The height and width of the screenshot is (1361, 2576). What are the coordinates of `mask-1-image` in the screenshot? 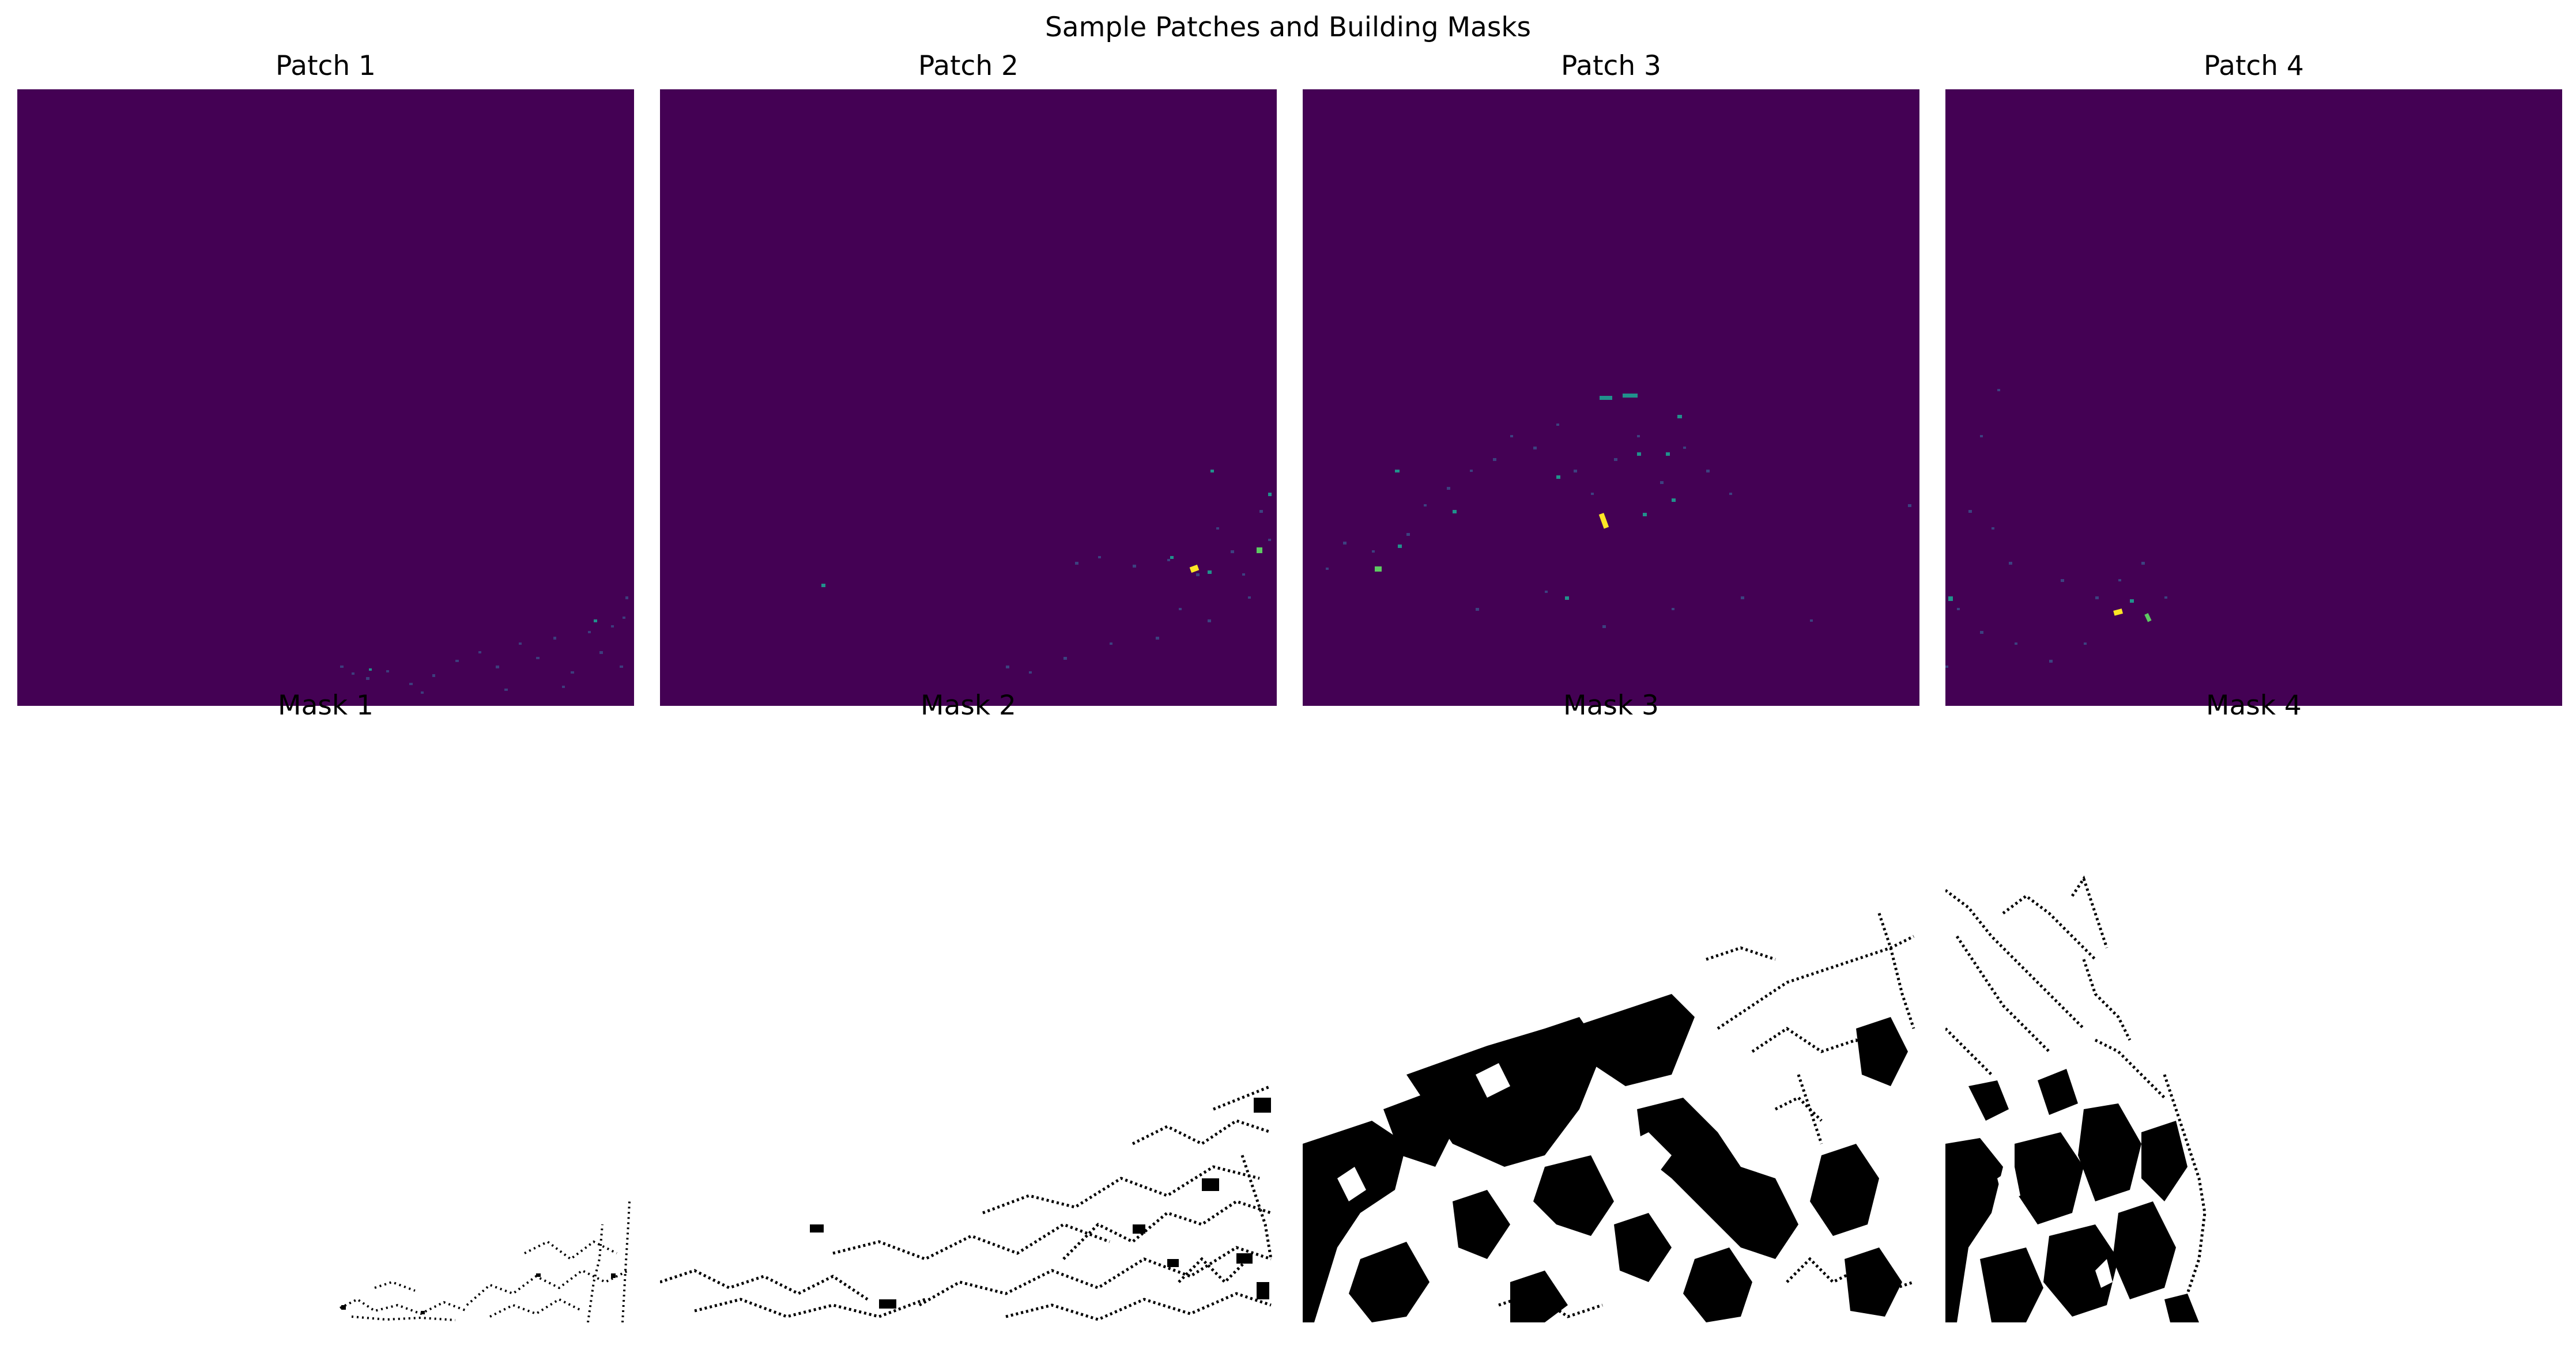 It's located at (325, 1014).